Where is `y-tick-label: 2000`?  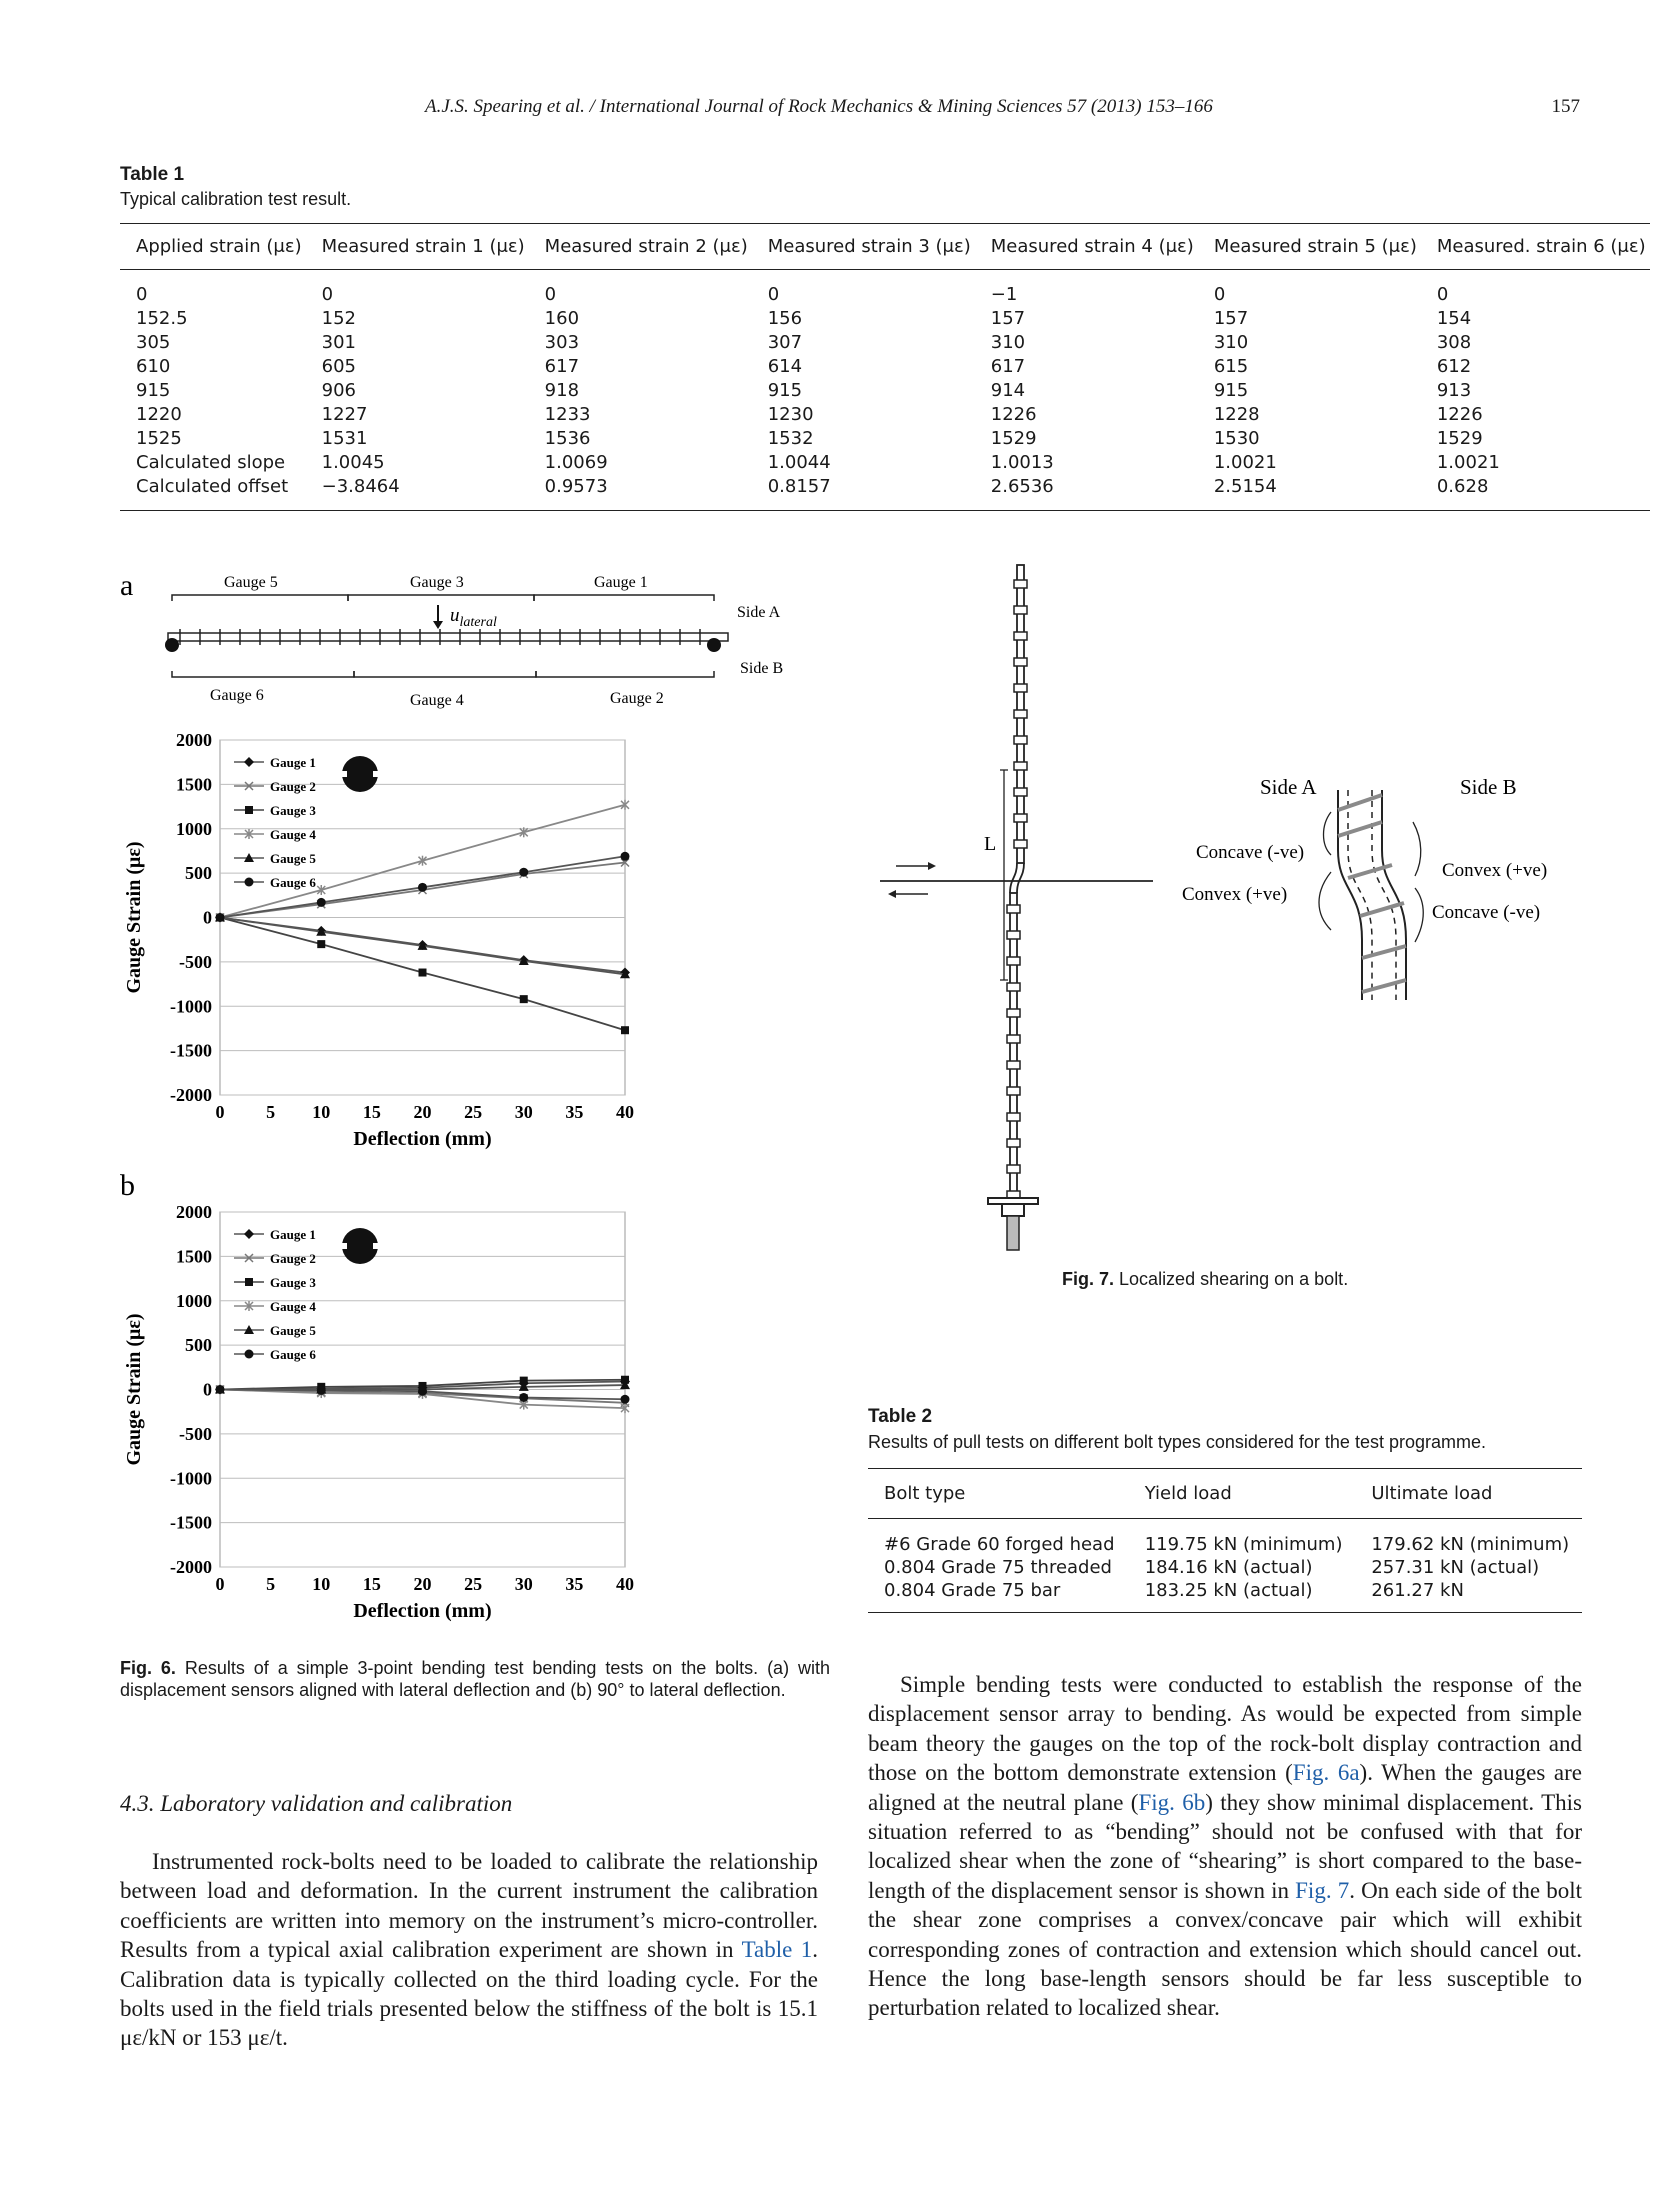 y-tick-label: 2000 is located at coordinates (194, 1212).